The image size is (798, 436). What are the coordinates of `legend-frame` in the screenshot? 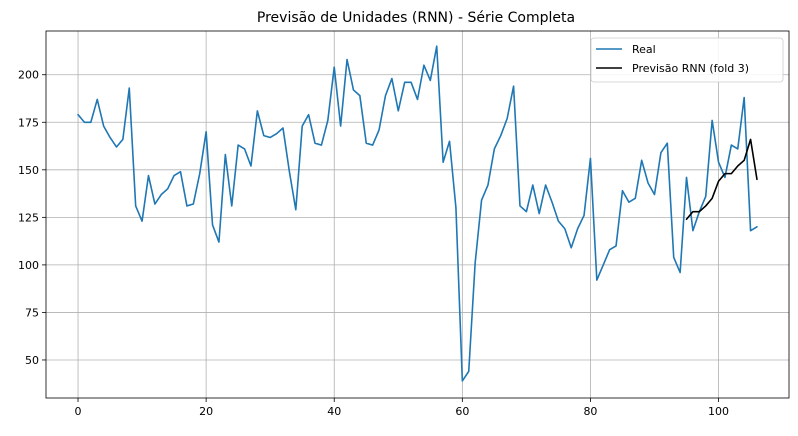 It's located at (687, 60).